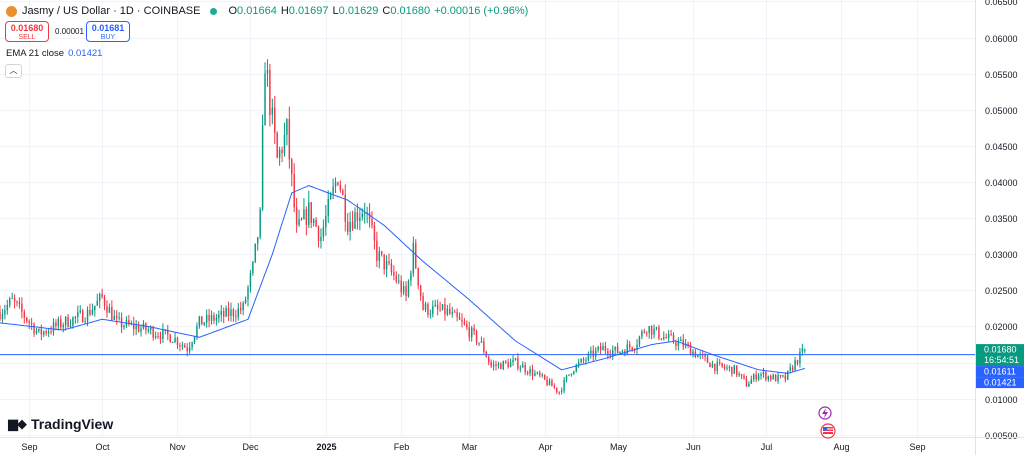  I want to click on sell-button: 0.01680 SELL, so click(27, 31).